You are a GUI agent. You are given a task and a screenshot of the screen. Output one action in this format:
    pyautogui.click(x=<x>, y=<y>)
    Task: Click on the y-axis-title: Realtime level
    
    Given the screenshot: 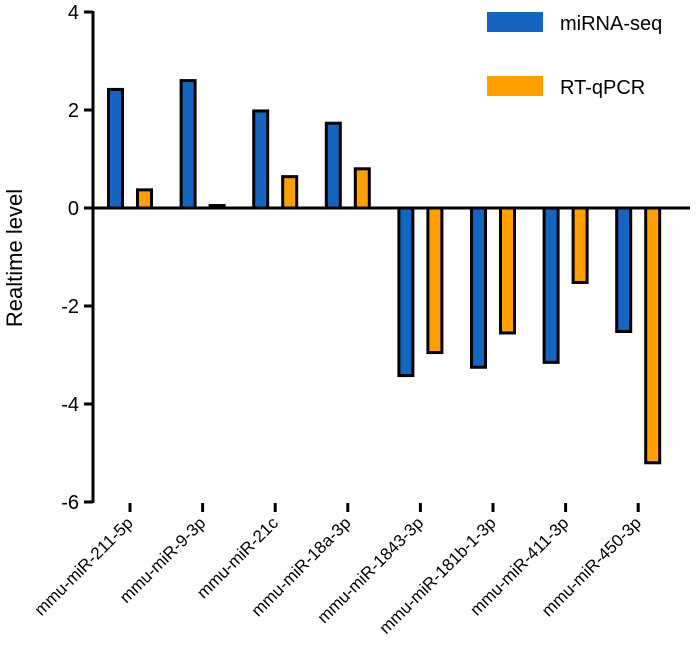 What is the action you would take?
    pyautogui.click(x=14, y=258)
    